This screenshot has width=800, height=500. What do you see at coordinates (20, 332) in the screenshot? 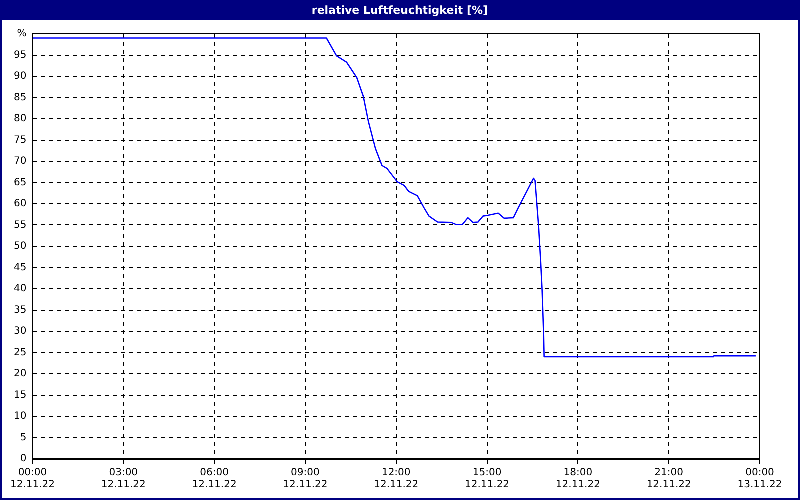
I see `y-tick-label: 30` at bounding box center [20, 332].